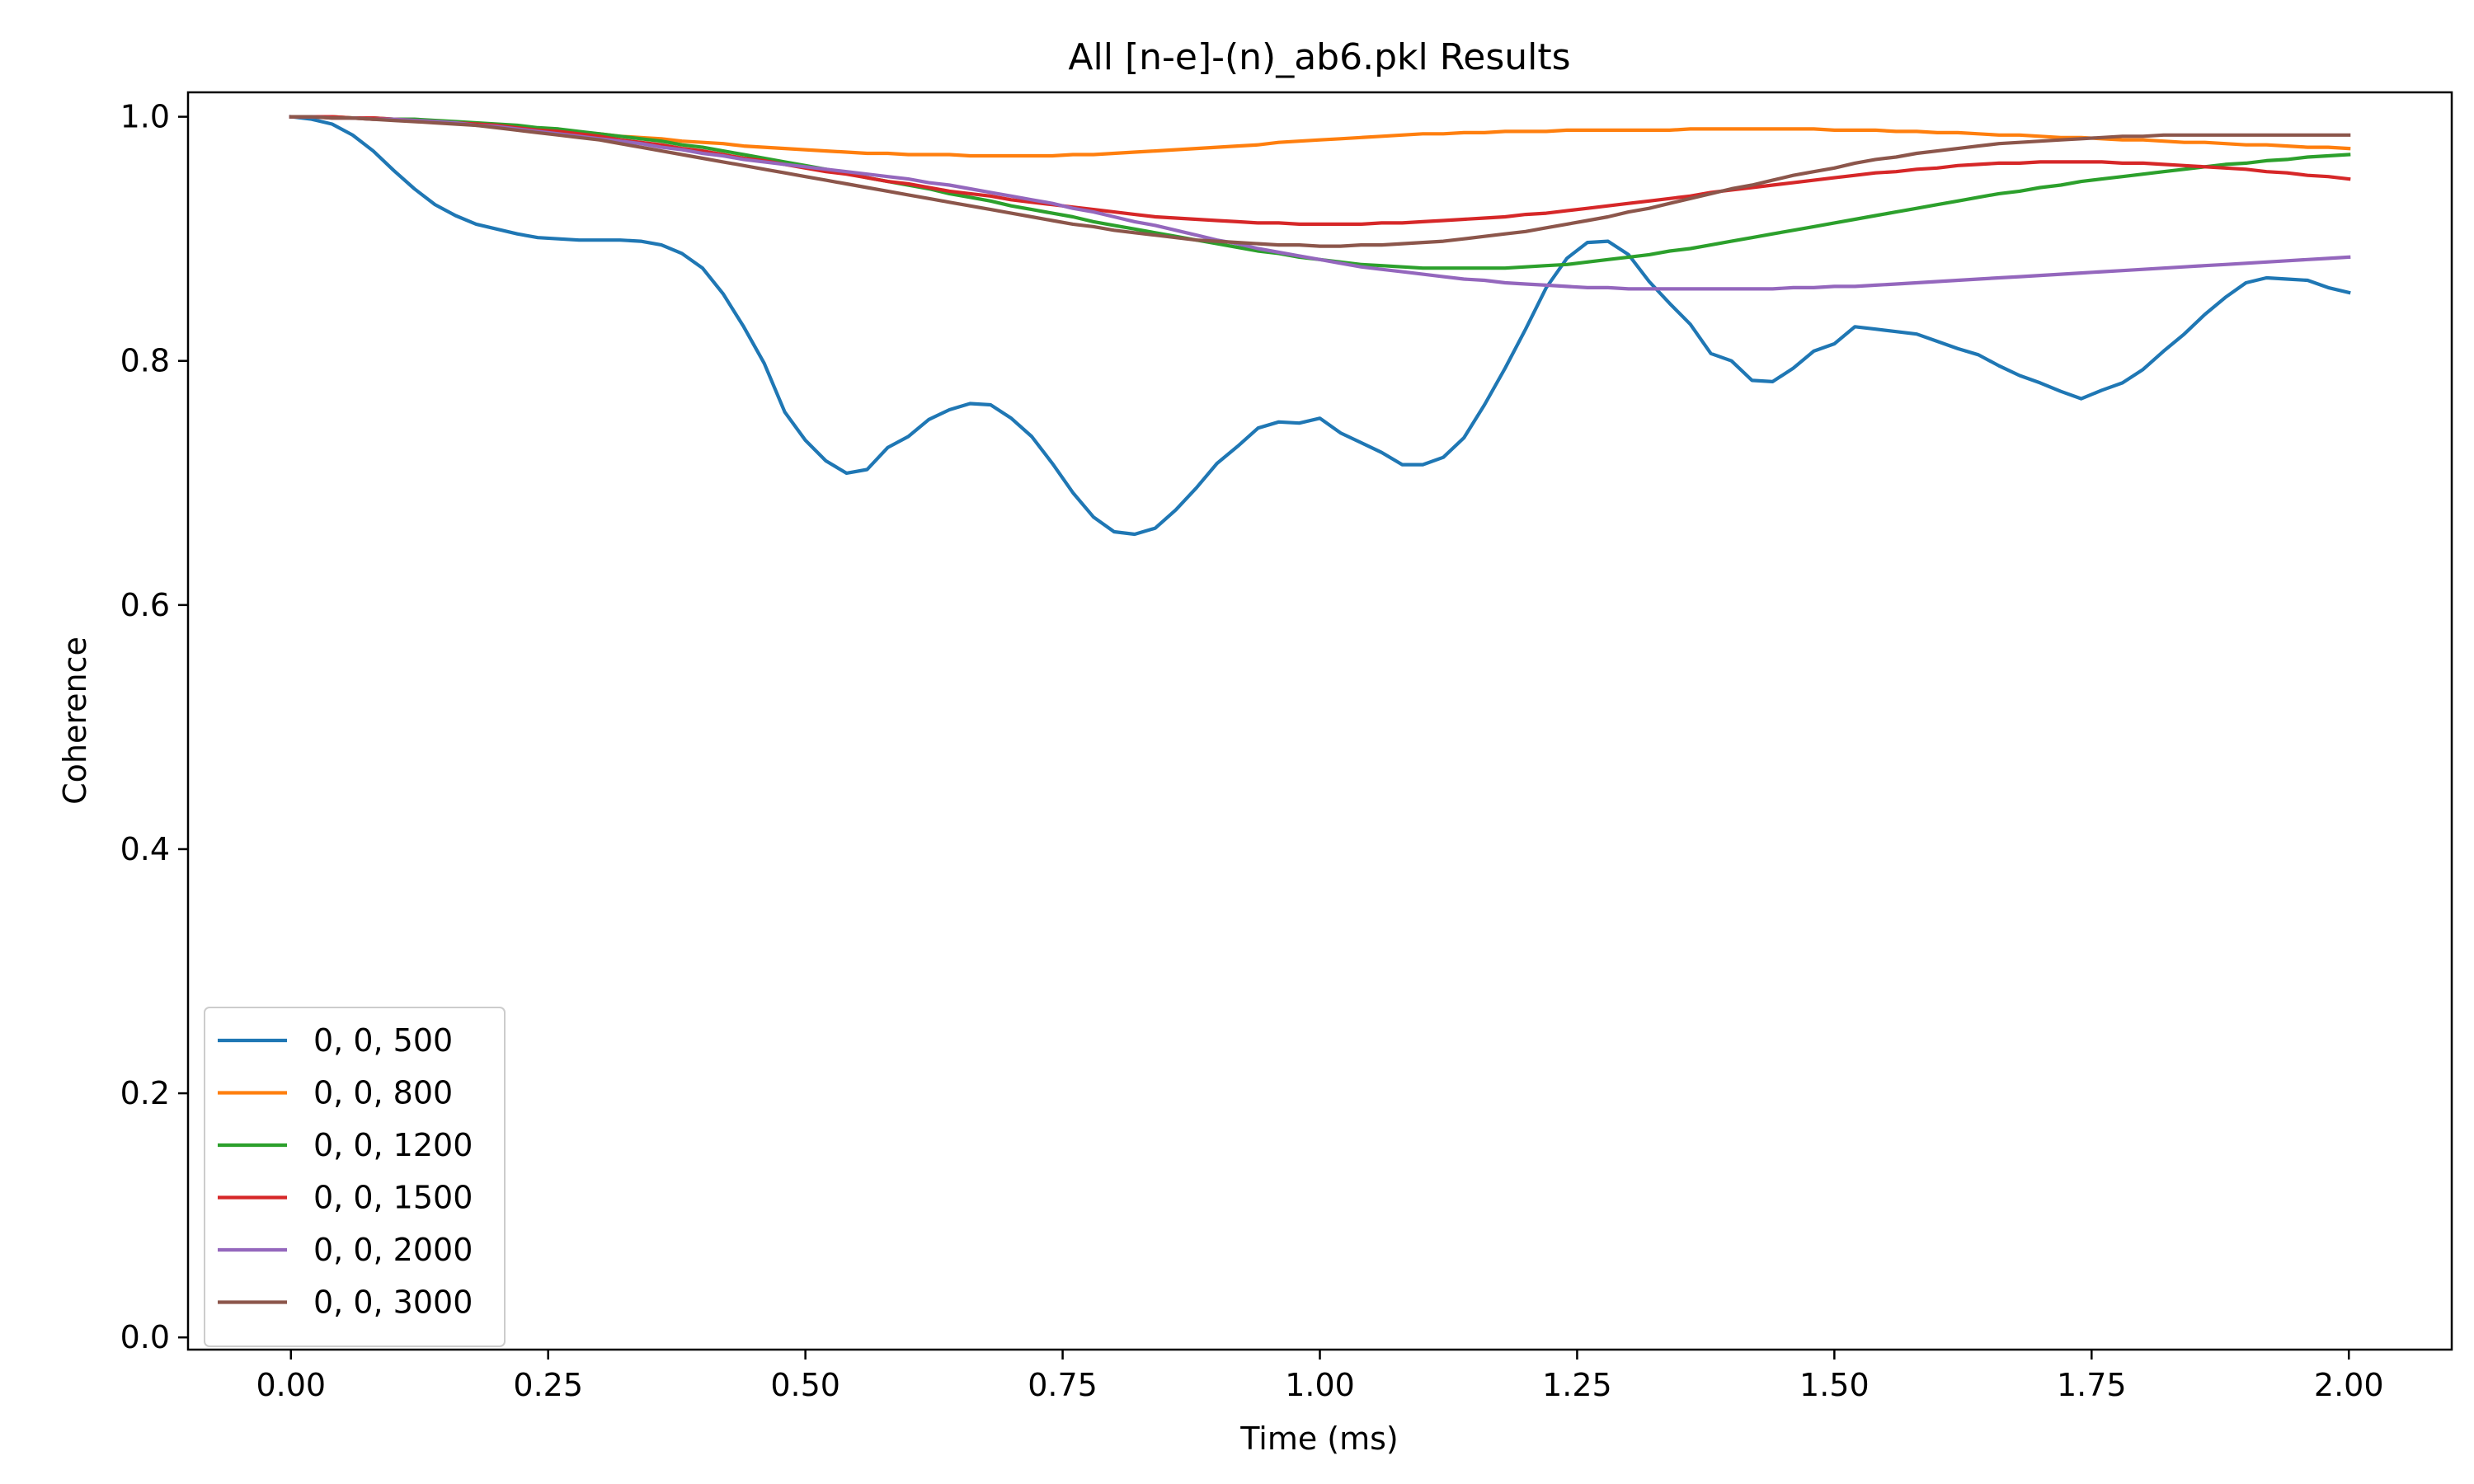  Describe the element at coordinates (1319, 57) in the screenshot. I see `chart-title: All [n-e]-(n)_ab6.pkl Results` at that location.